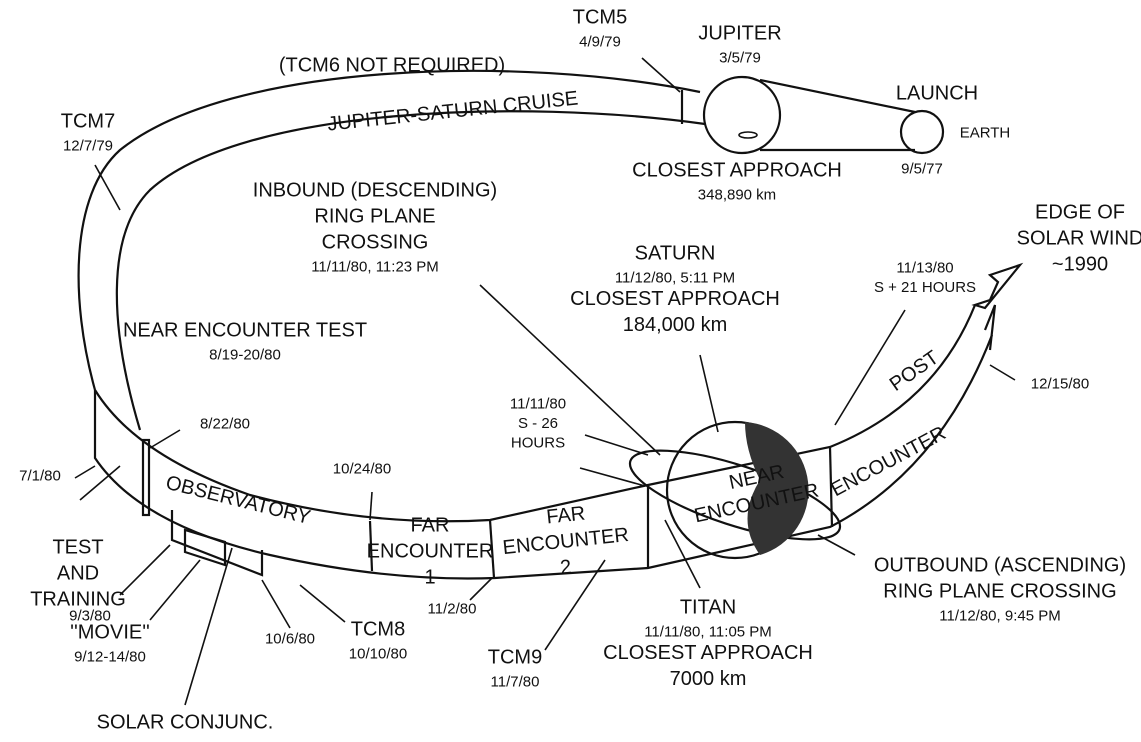 The width and height of the screenshot is (1141, 742). Describe the element at coordinates (742, 115) in the screenshot. I see `jupiter` at that location.